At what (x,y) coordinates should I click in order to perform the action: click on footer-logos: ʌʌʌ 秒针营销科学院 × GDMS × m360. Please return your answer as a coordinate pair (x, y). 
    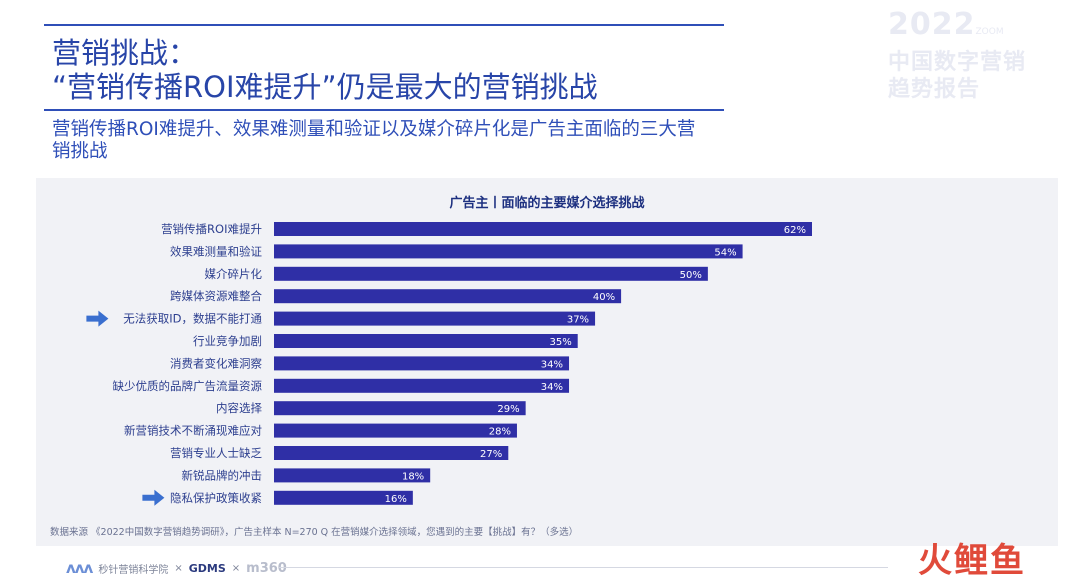
    Looking at the image, I should click on (176, 568).